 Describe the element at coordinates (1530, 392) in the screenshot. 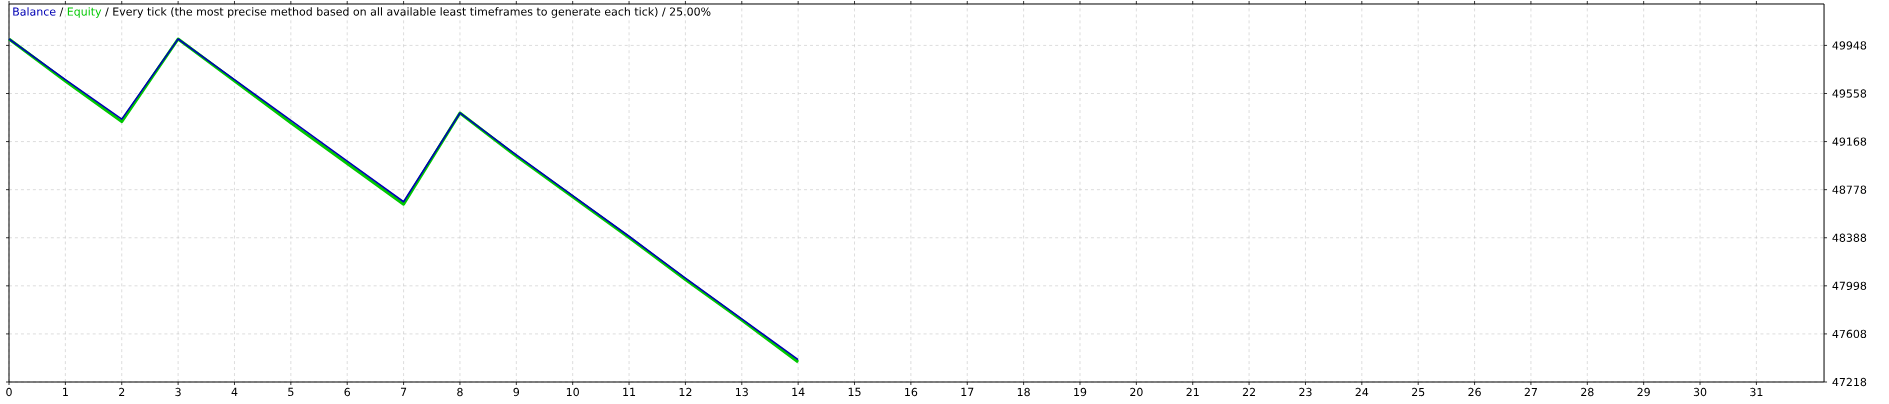

I see `x-tick-label: 27` at that location.